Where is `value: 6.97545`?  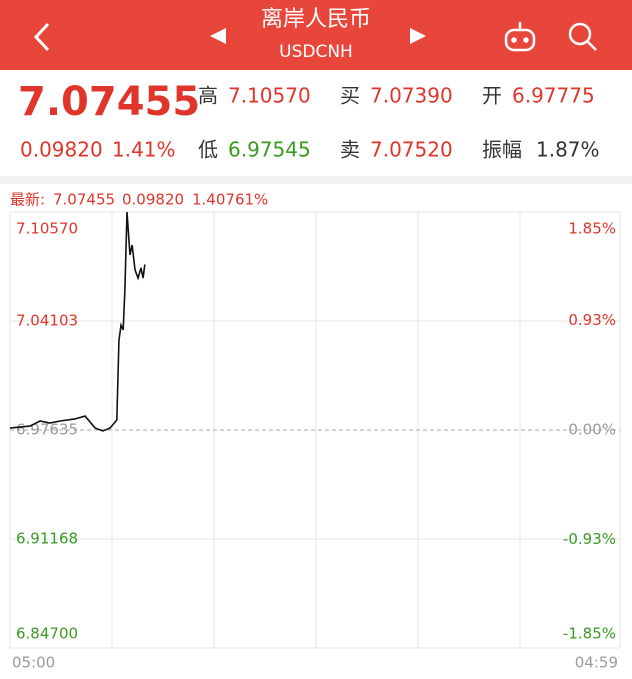
value: 6.97545 is located at coordinates (269, 150).